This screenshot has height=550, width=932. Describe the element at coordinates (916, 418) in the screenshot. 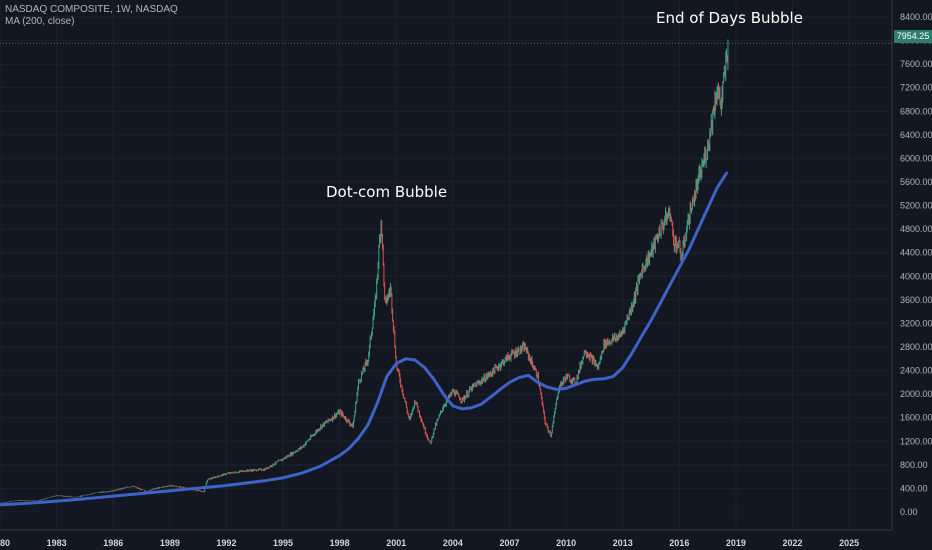

I see `y-tick-label: 1600.00` at that location.